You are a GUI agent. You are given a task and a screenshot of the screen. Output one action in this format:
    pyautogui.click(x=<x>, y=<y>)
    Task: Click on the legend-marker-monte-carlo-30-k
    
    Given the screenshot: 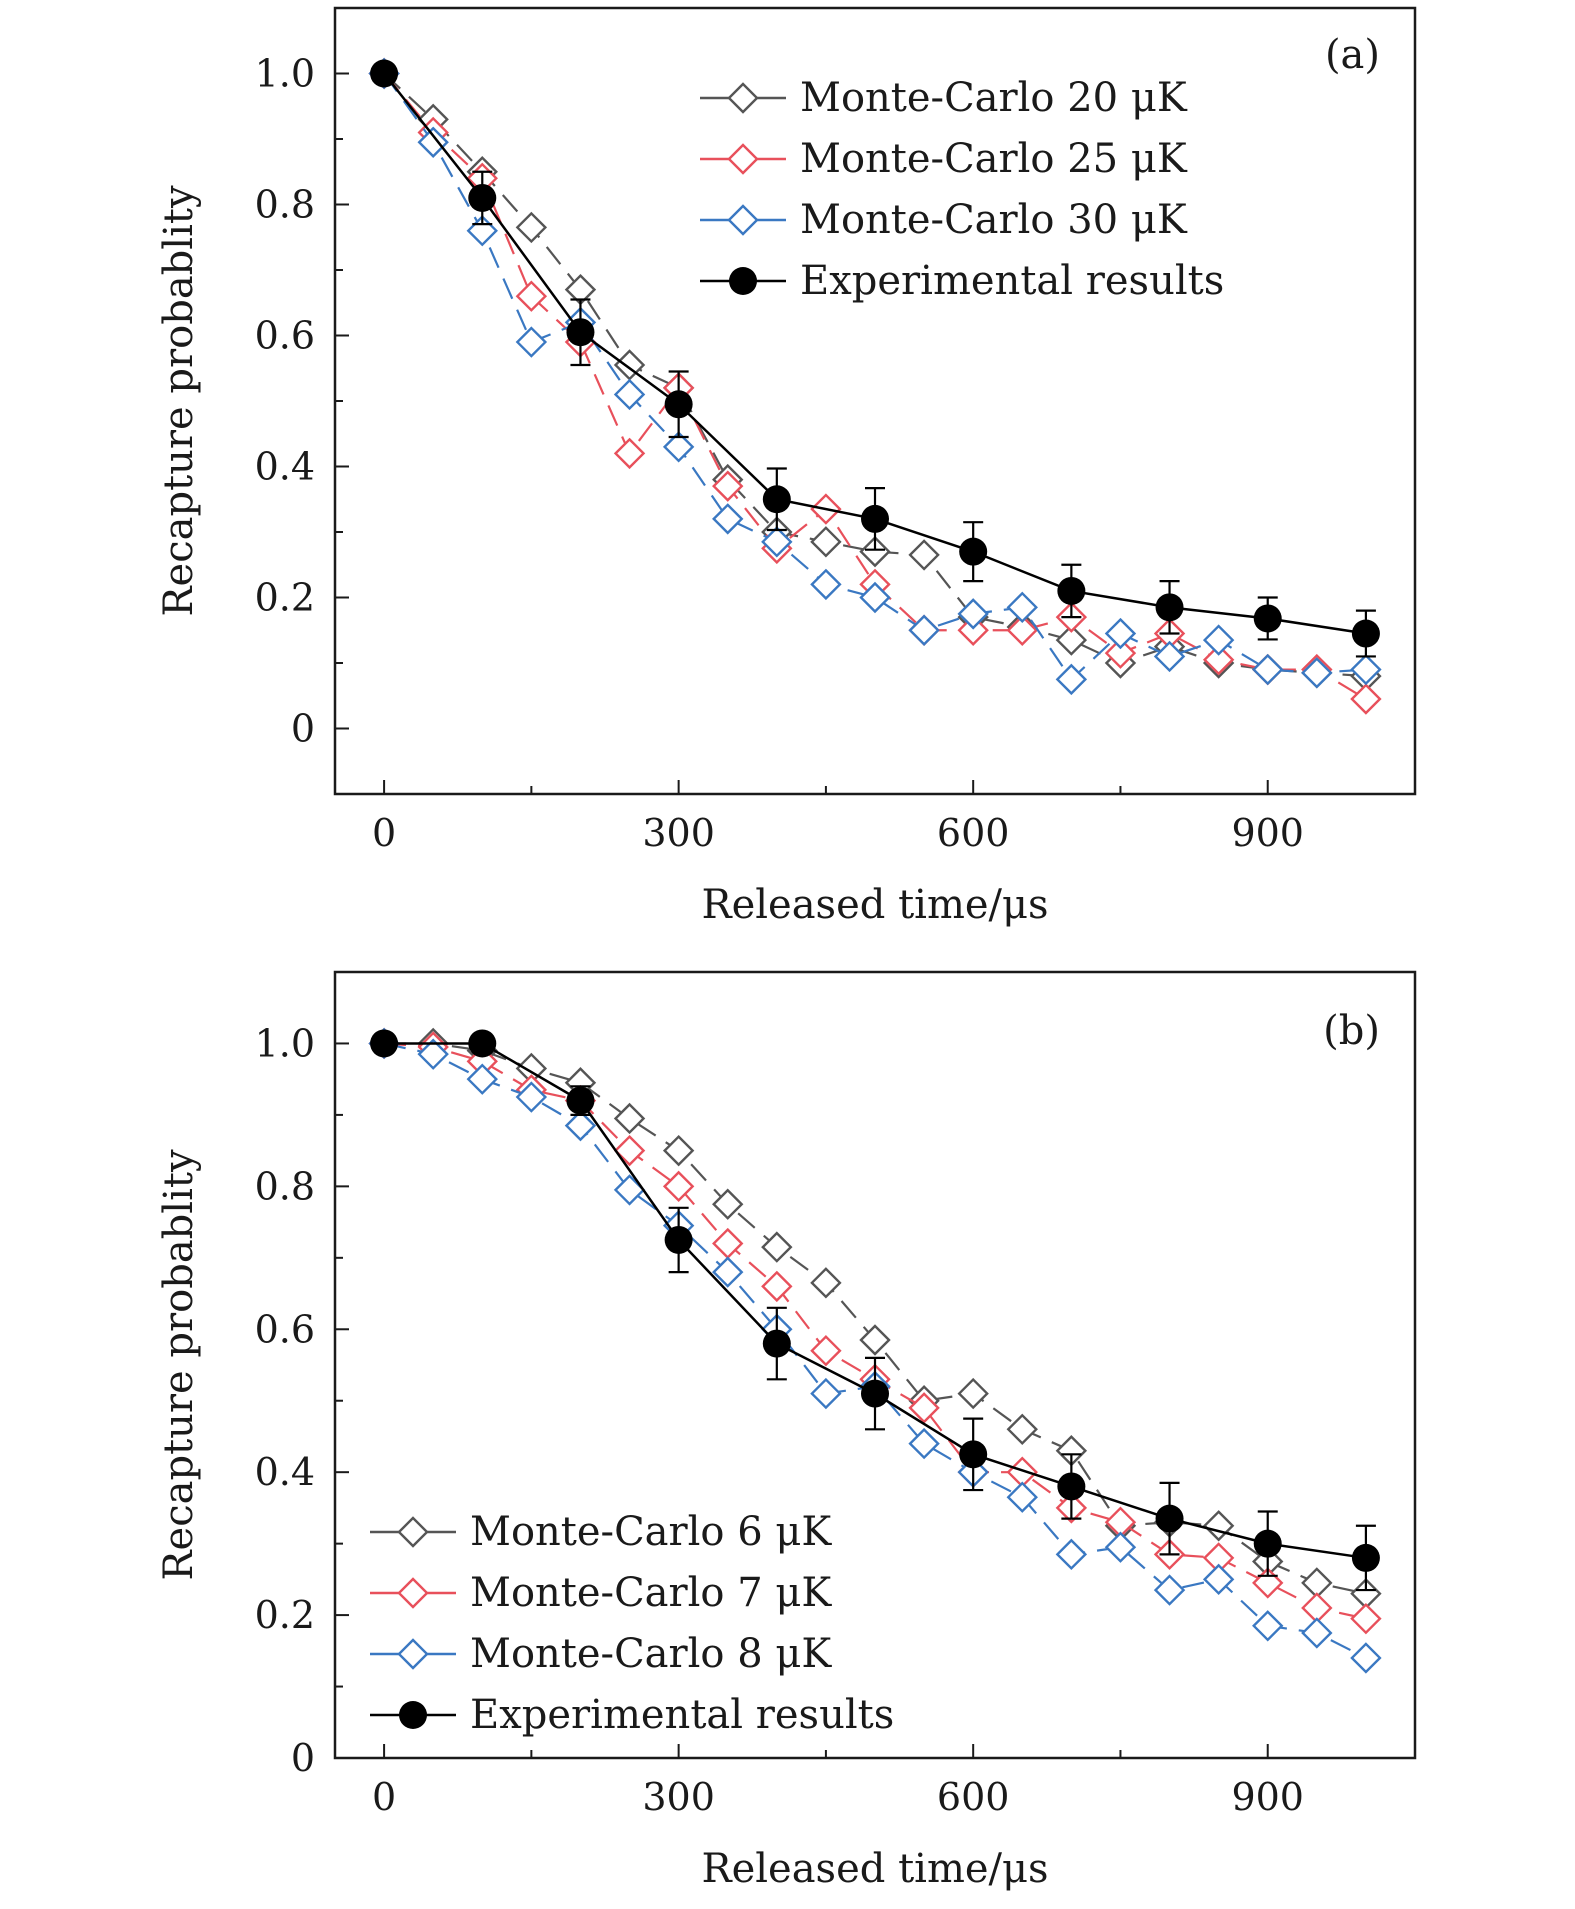 What is the action you would take?
    pyautogui.click(x=743, y=220)
    